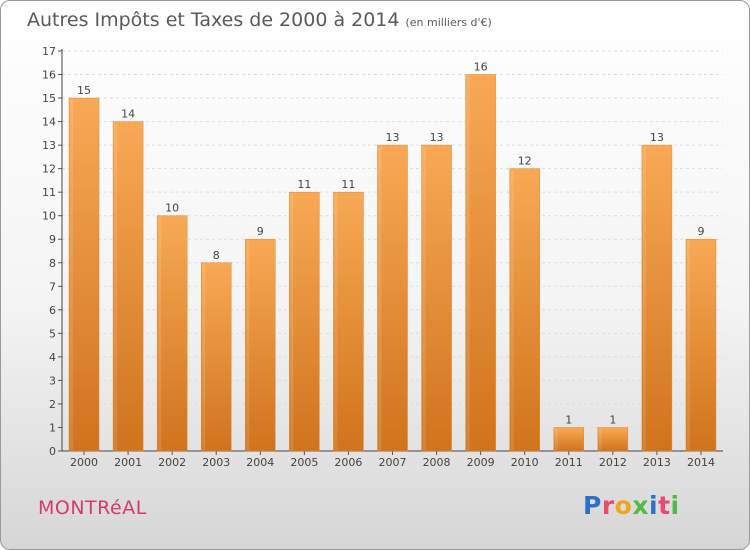  Describe the element at coordinates (92, 508) in the screenshot. I see `location-name: MONTRéAL` at that location.